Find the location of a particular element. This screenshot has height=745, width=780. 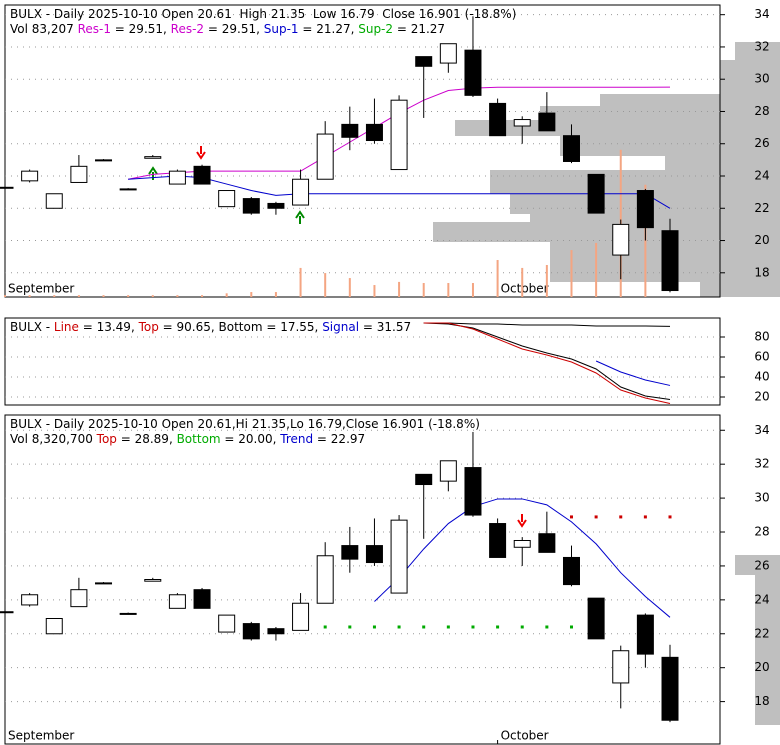

header-text: = 13.49, is located at coordinates (109, 327).